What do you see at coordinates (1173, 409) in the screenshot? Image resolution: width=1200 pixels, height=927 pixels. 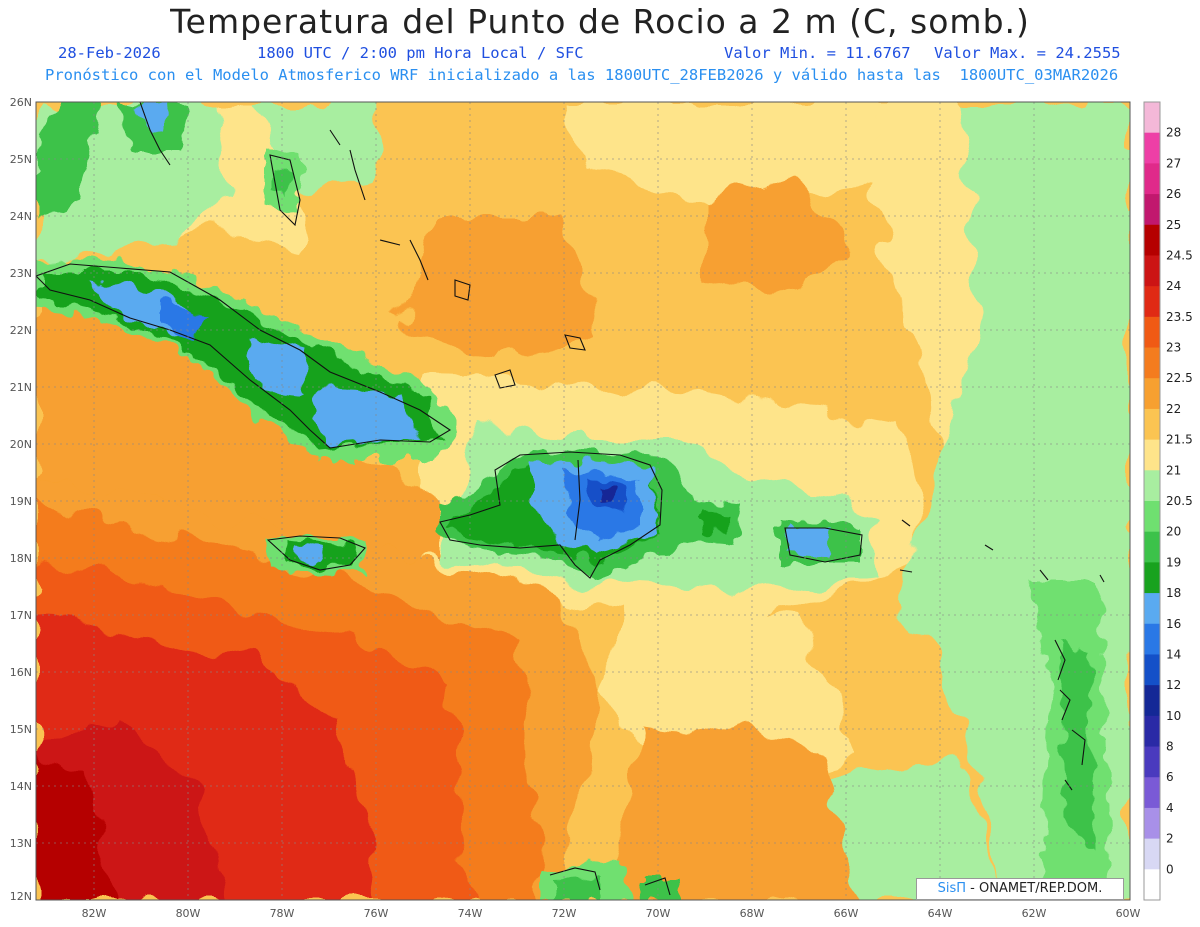 I see `colorbar-label: 22` at bounding box center [1173, 409].